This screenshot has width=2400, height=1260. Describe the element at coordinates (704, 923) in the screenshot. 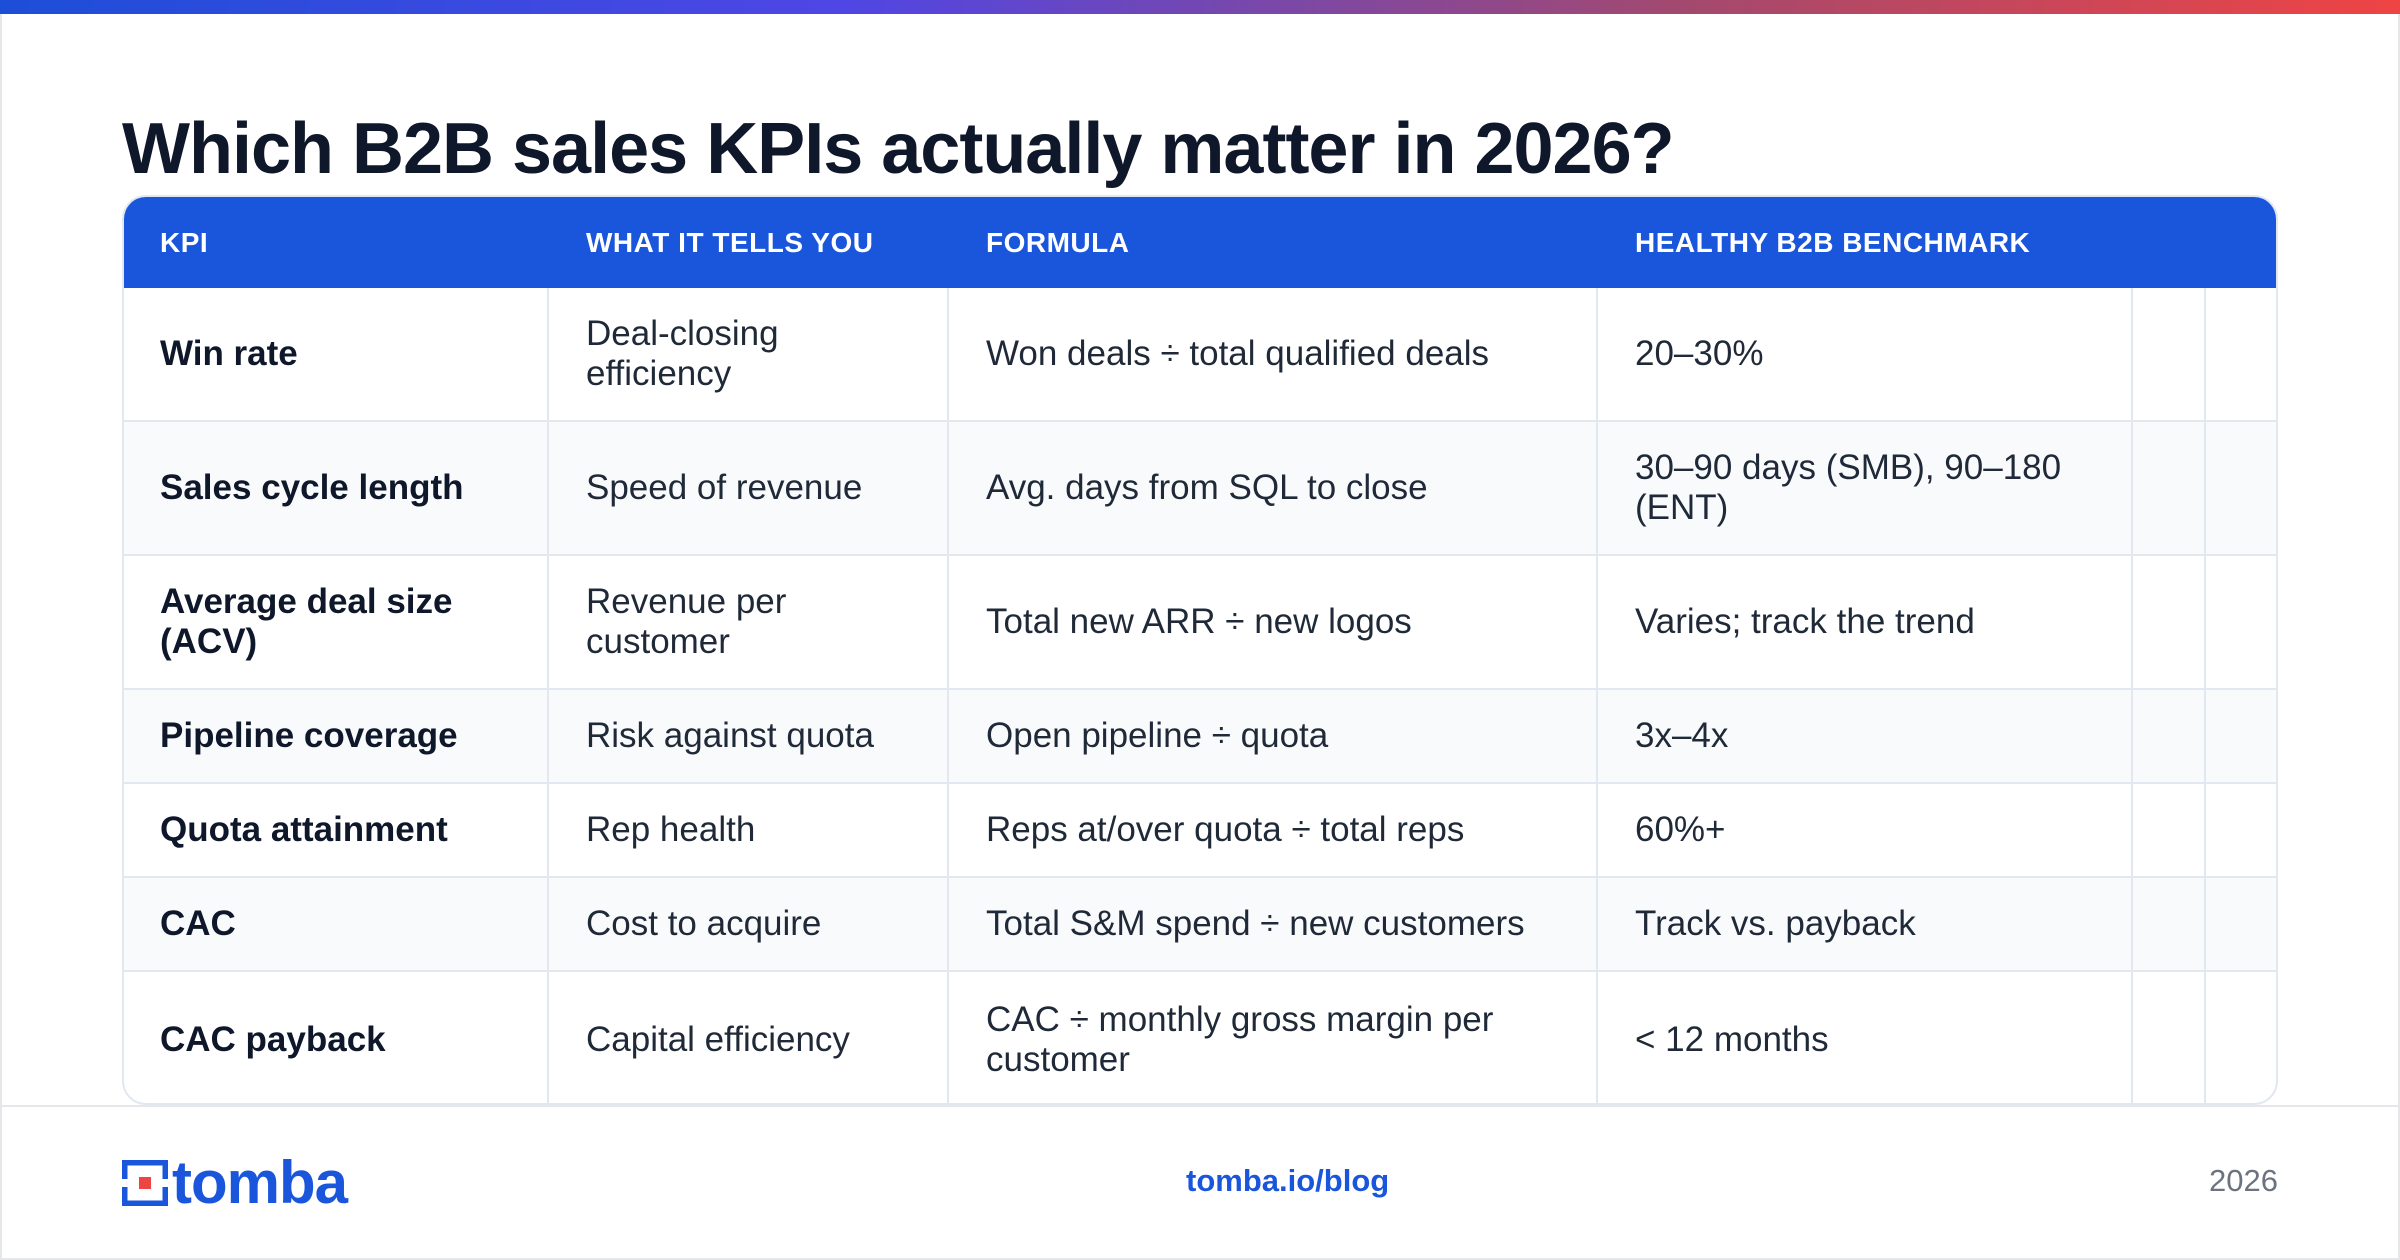

I see `kpi-meaning: Cost to acquire` at that location.